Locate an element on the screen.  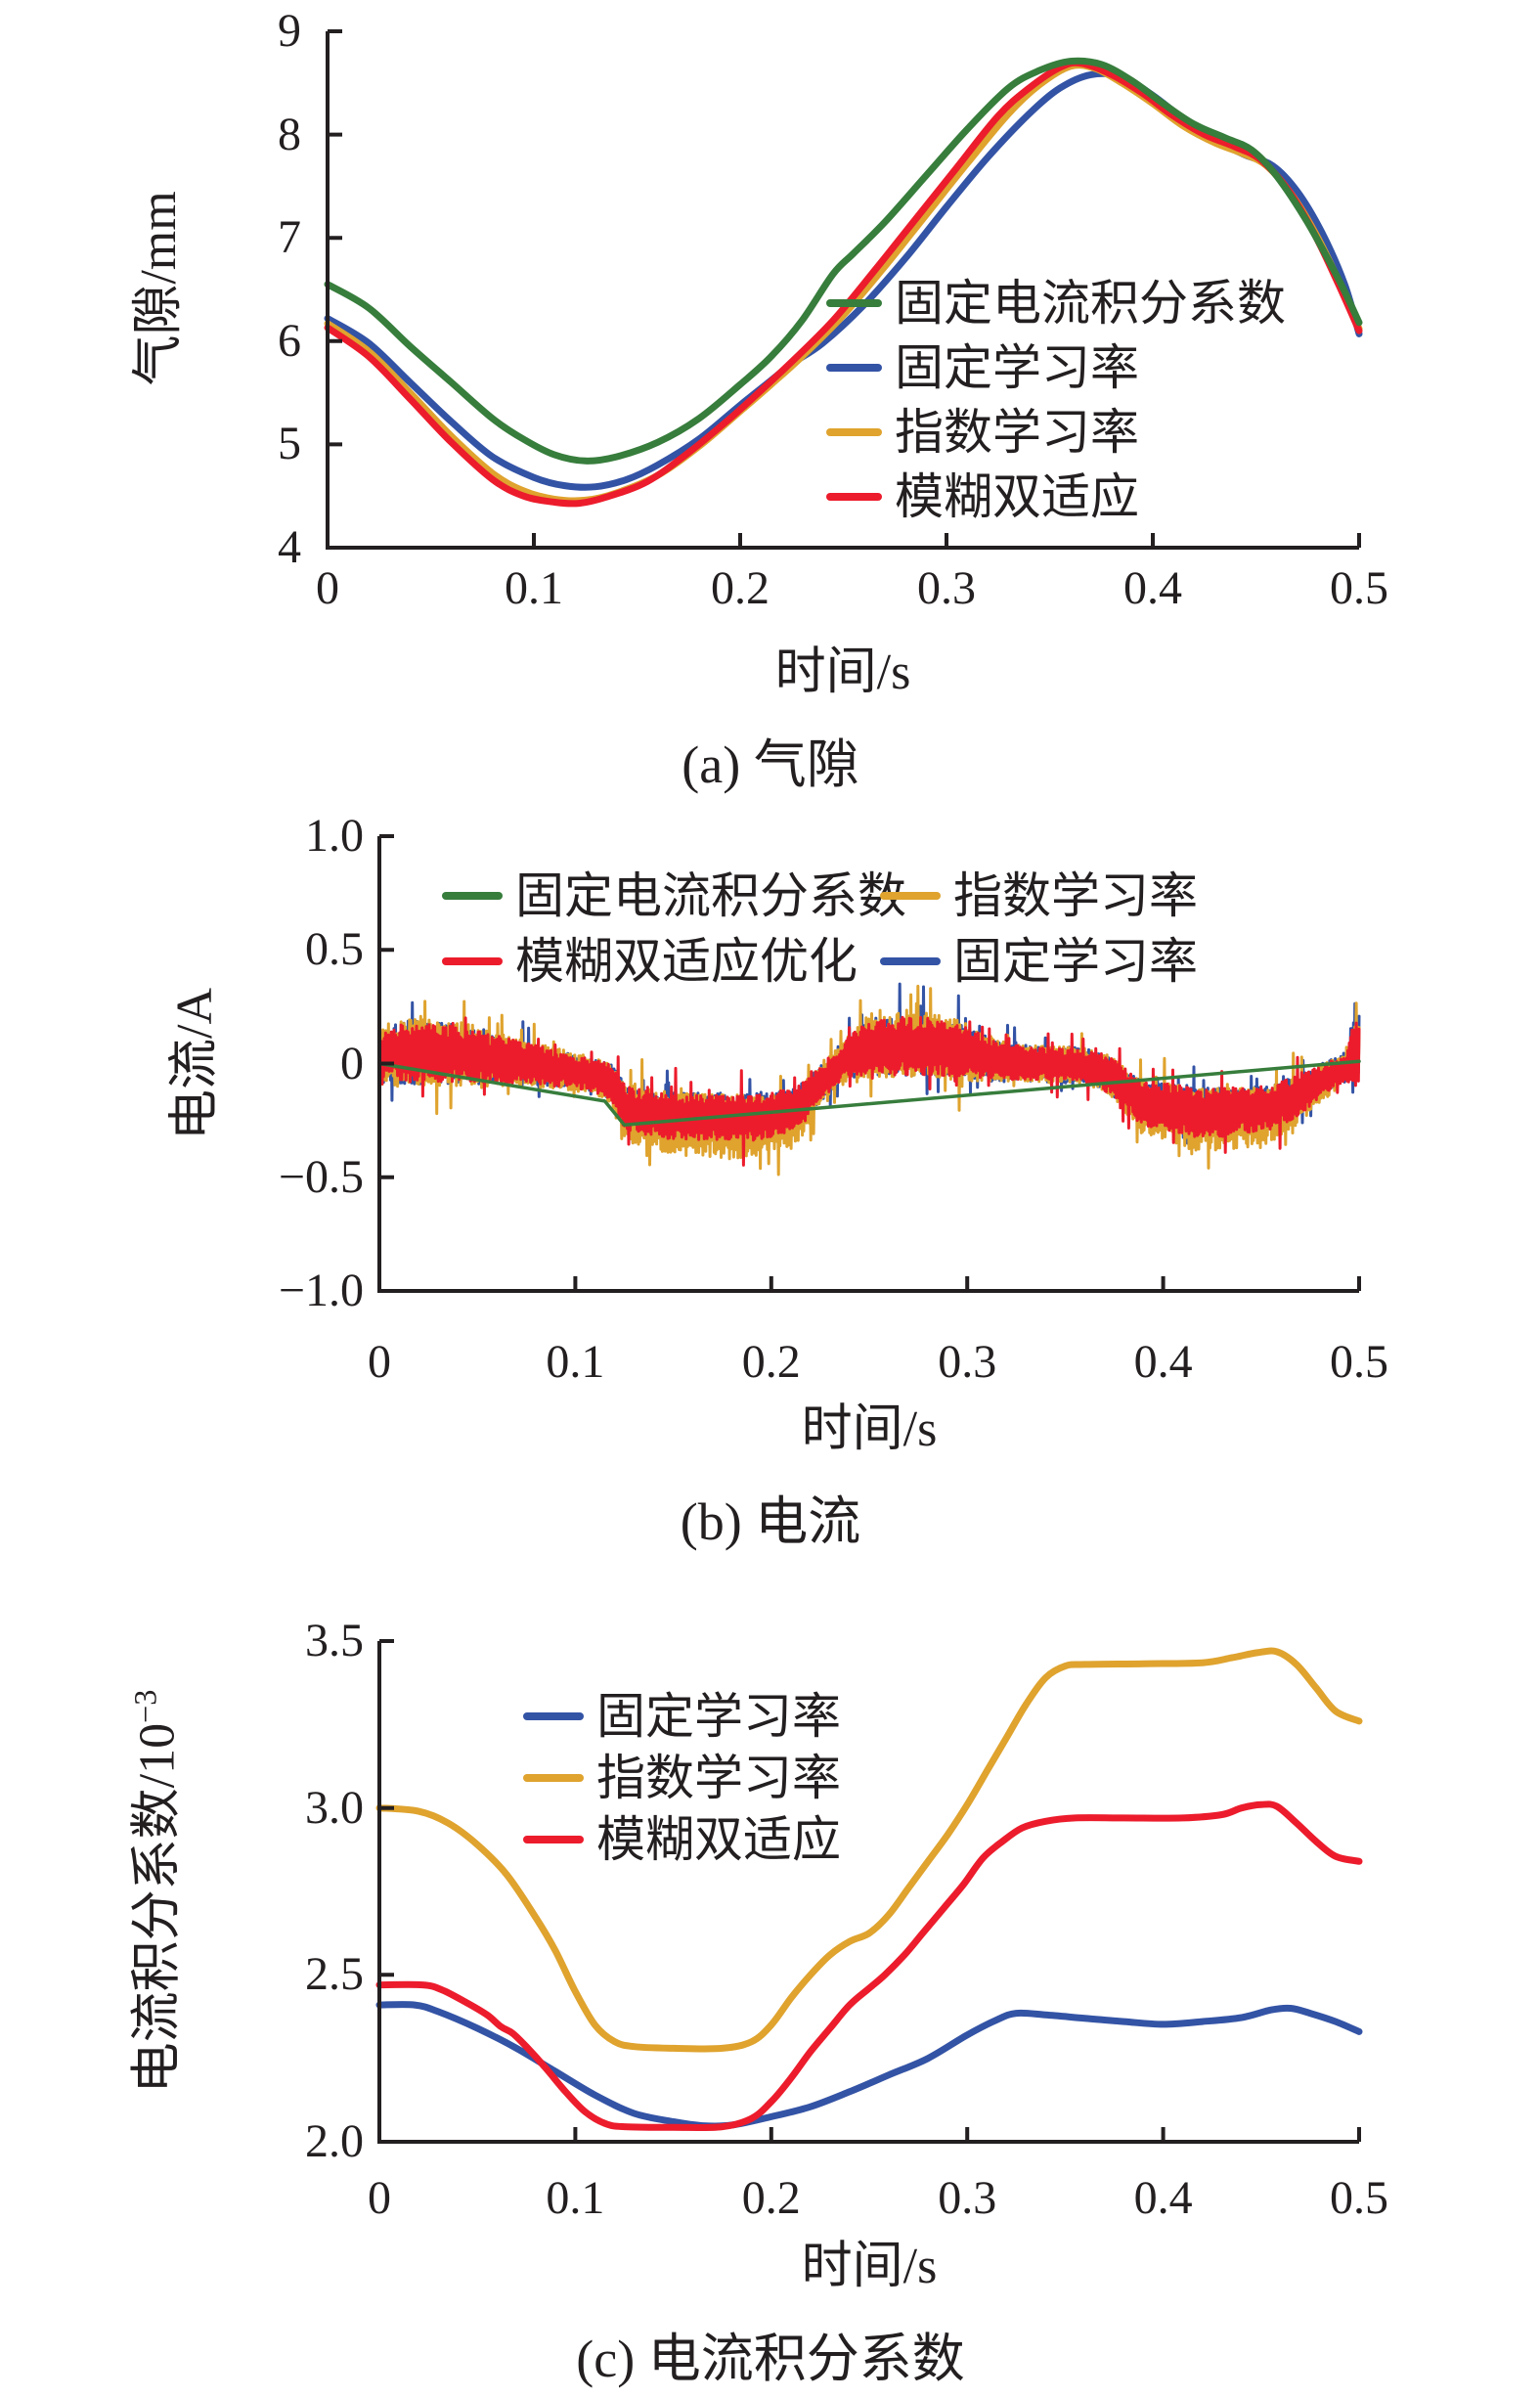
chart-b-series-fuzzy-dual-adaptive-optimized is located at coordinates (869, 1091).